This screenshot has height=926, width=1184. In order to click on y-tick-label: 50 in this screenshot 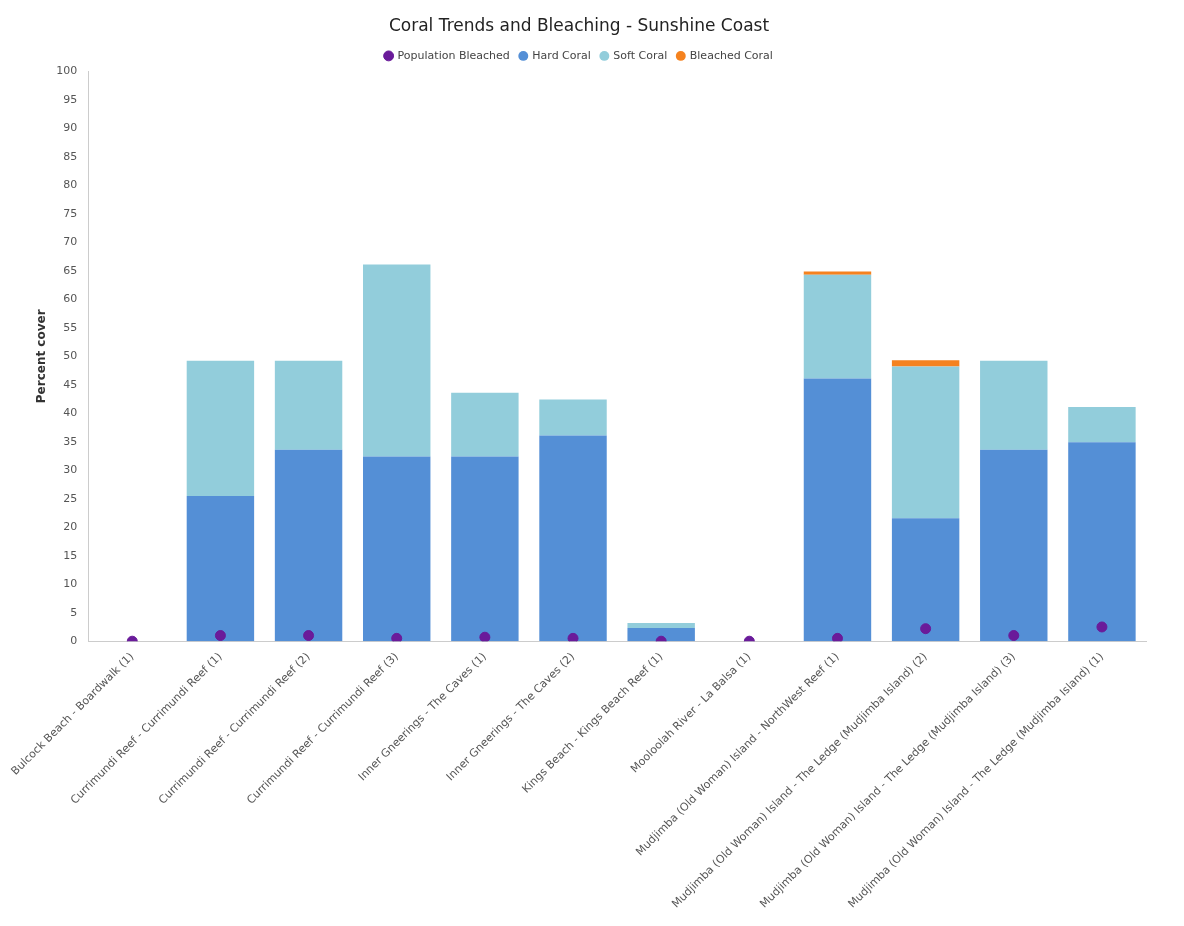, I will do `click(70, 356)`.